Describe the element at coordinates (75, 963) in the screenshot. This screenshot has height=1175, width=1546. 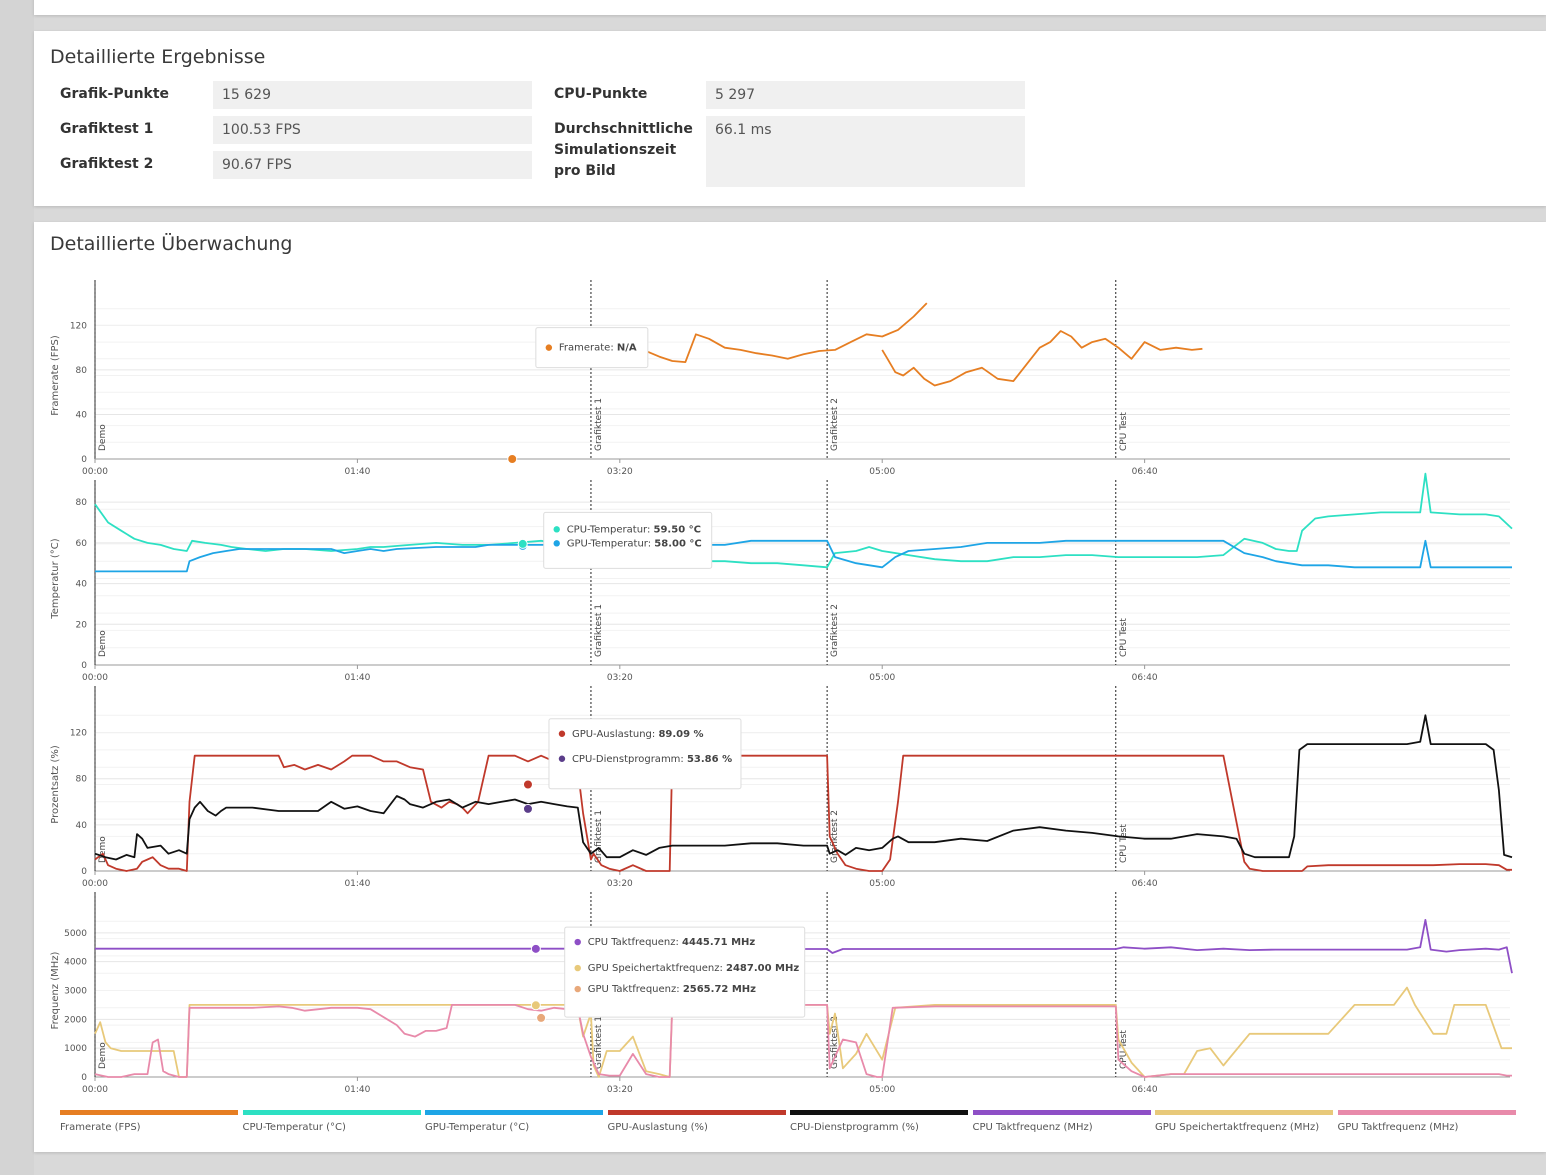
I see `y-tick-label: 4000` at that location.